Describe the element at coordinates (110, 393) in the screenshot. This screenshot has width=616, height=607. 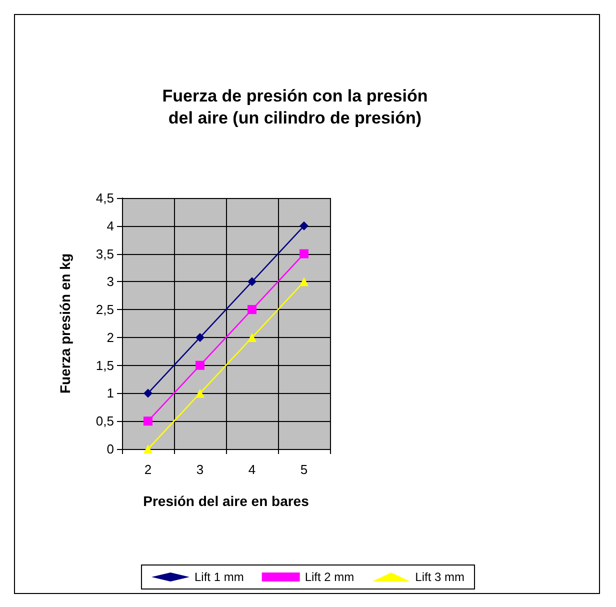
I see `y-tick-label: 1` at that location.